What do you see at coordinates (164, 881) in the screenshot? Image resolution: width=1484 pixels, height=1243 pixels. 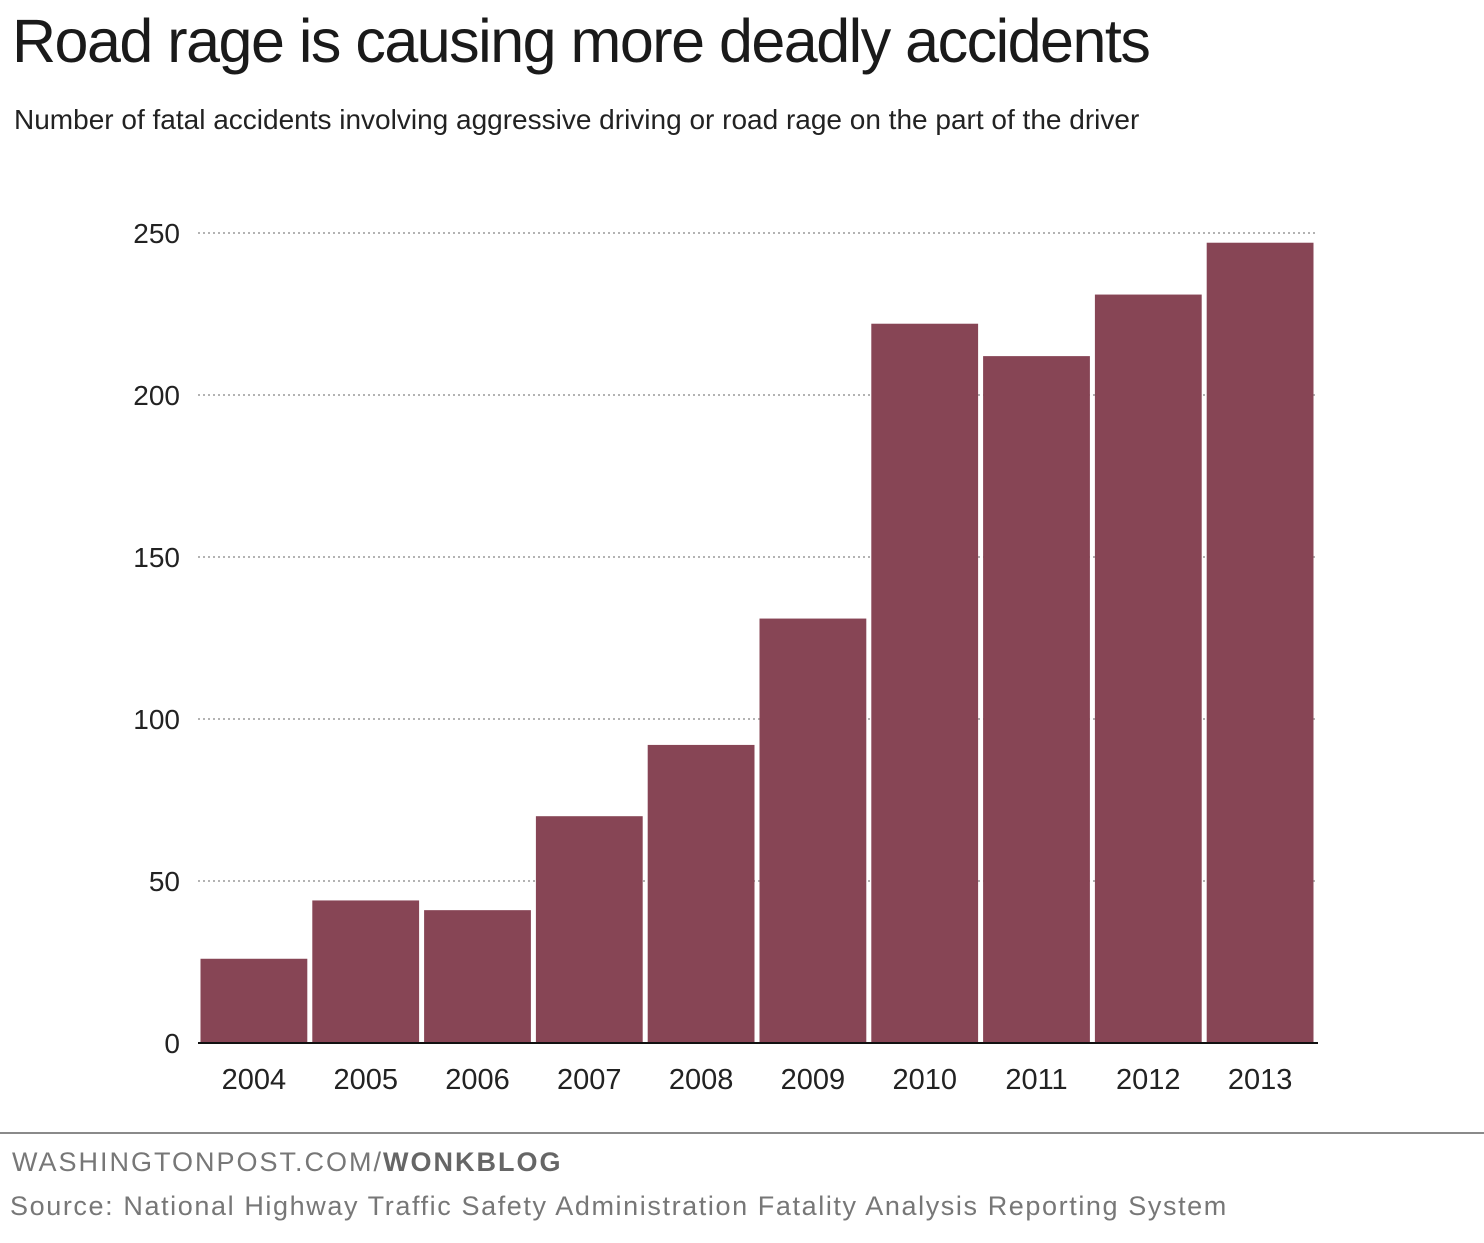 I see `y-tick-label: 50` at bounding box center [164, 881].